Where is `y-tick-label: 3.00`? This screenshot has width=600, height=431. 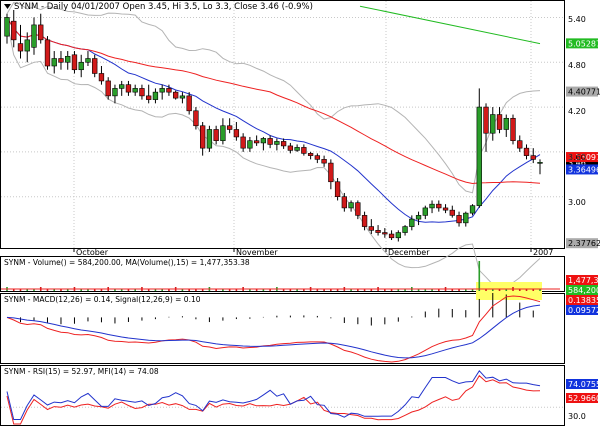
y-tick-label: 3.00 is located at coordinates (577, 202).